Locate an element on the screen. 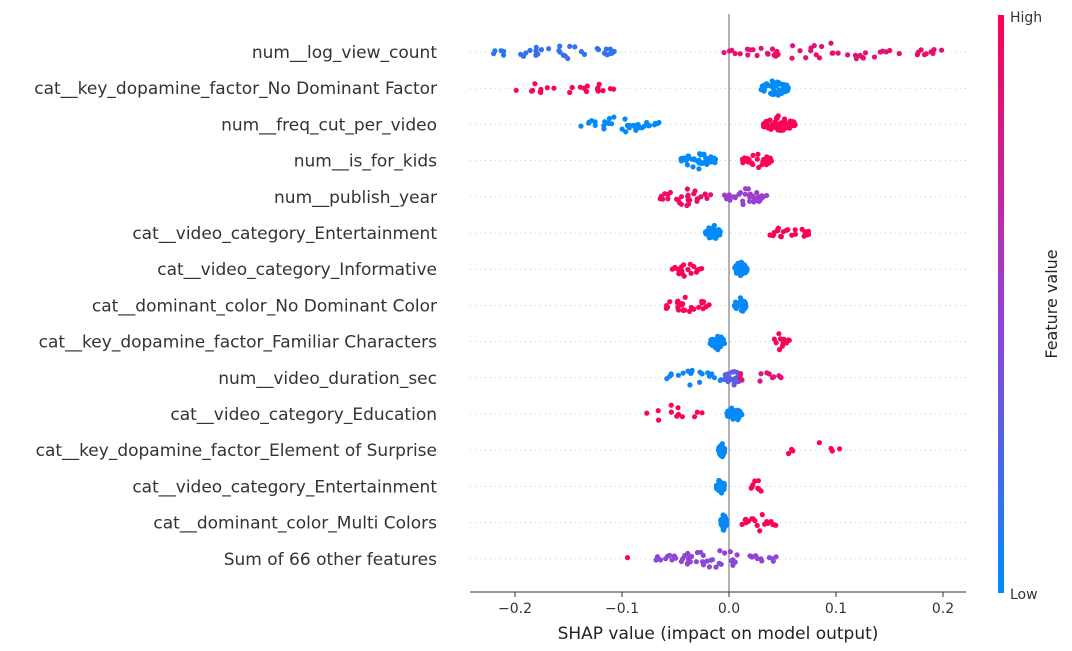  x-tick-label: −0.2 is located at coordinates (515, 609).